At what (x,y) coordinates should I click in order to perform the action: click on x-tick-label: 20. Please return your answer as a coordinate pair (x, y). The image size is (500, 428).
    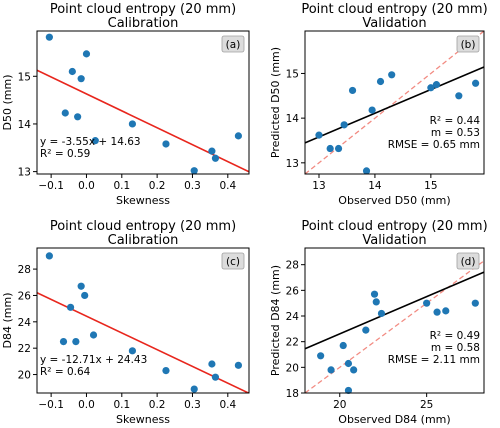
    Looking at the image, I should click on (339, 405).